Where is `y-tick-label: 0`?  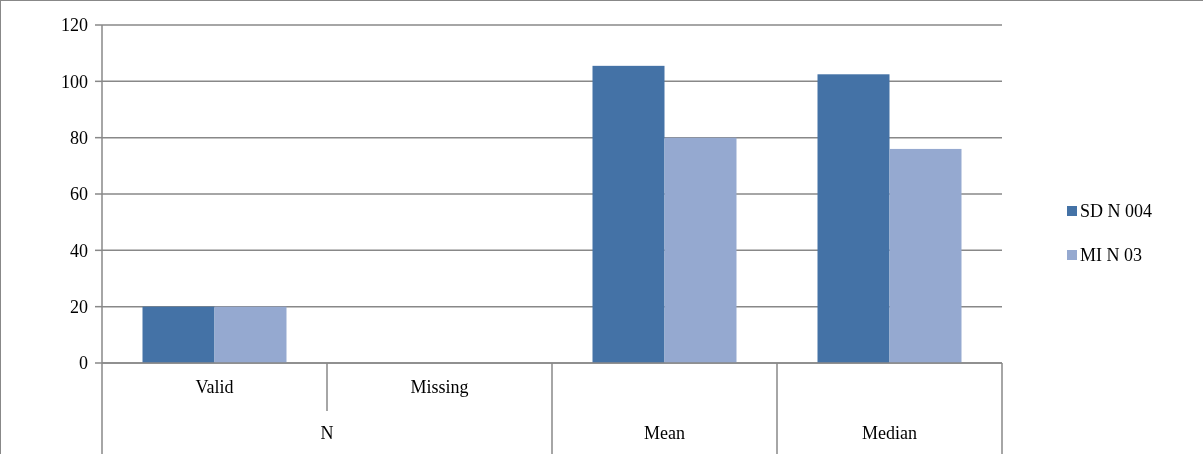 y-tick-label: 0 is located at coordinates (83, 363).